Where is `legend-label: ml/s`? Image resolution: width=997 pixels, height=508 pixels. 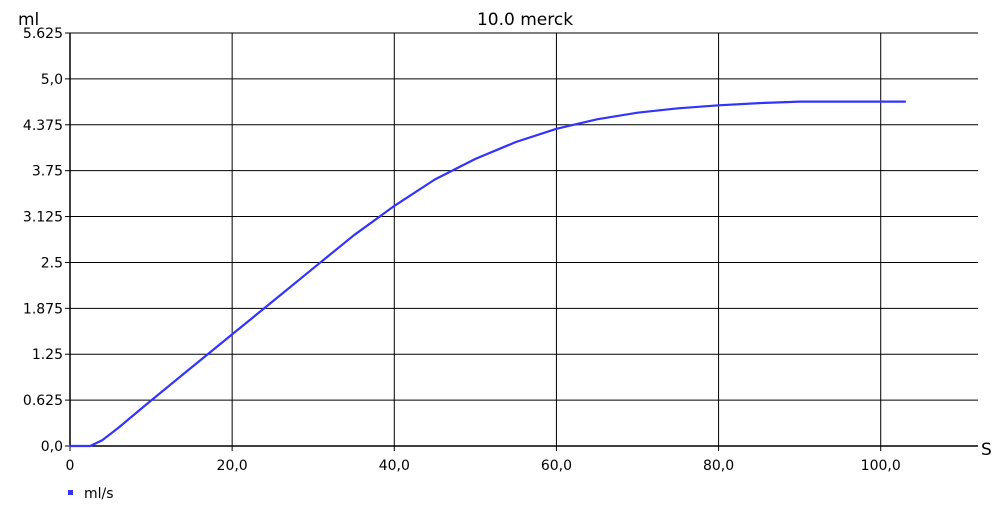 legend-label: ml/s is located at coordinates (99, 494).